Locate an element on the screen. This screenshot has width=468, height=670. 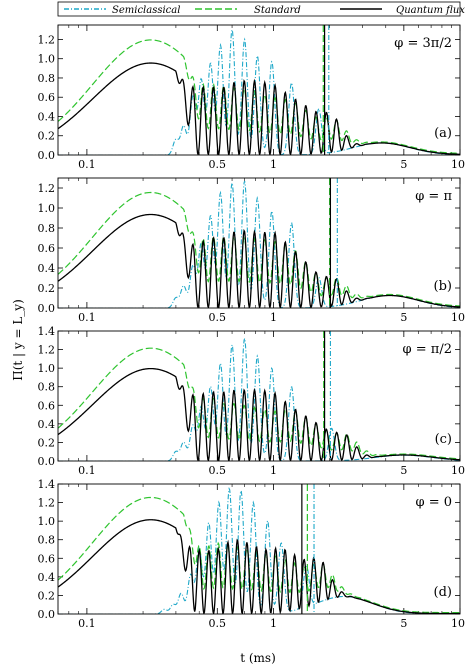
panel-letter: (c) is located at coordinates (443, 439).